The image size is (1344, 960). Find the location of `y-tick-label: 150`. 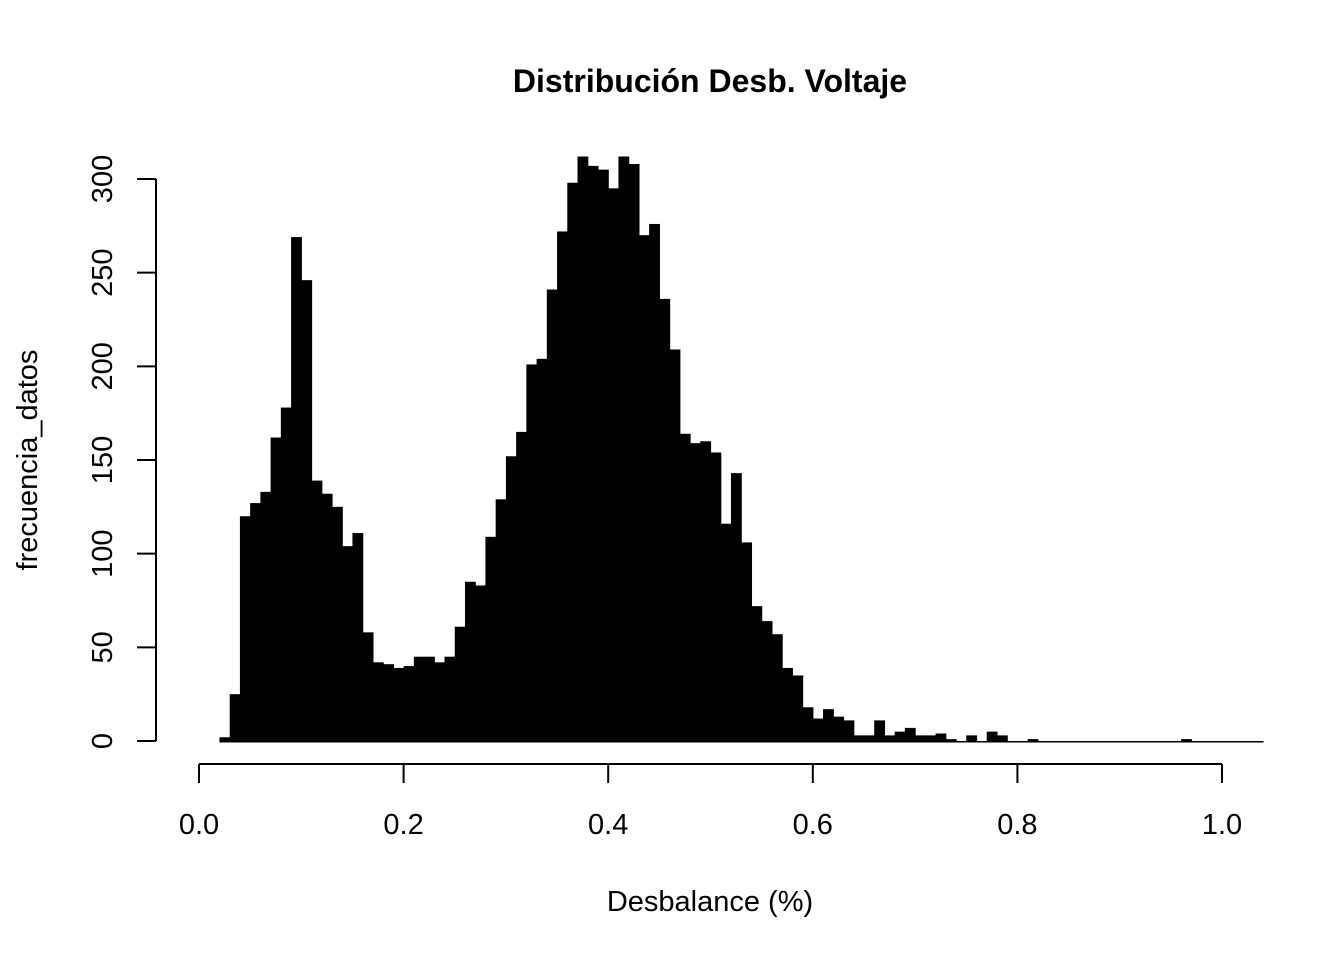

y-tick-label: 150 is located at coordinates (103, 460).